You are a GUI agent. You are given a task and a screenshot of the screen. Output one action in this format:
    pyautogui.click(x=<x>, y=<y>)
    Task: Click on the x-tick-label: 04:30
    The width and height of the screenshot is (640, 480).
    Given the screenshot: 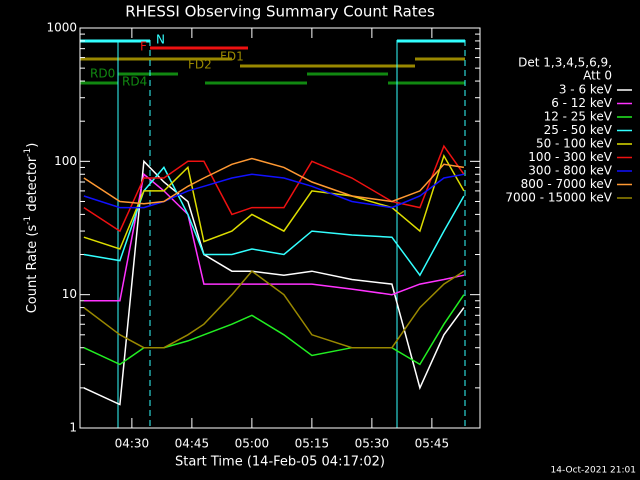 What is the action you would take?
    pyautogui.click(x=132, y=444)
    